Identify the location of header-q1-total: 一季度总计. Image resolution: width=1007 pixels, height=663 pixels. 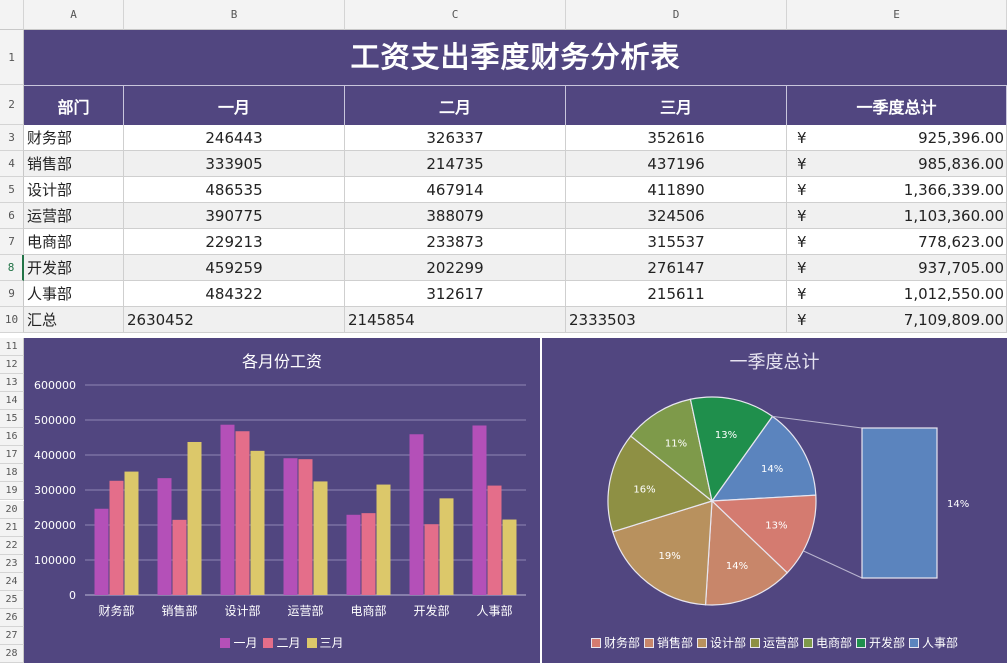
(897, 105).